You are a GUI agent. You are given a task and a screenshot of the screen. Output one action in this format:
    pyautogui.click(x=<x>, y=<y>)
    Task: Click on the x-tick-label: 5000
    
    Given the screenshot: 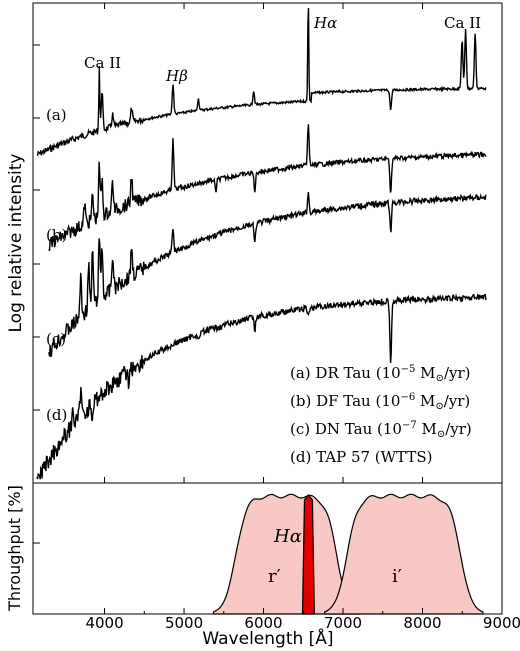 What is the action you would take?
    pyautogui.click(x=184, y=623)
    